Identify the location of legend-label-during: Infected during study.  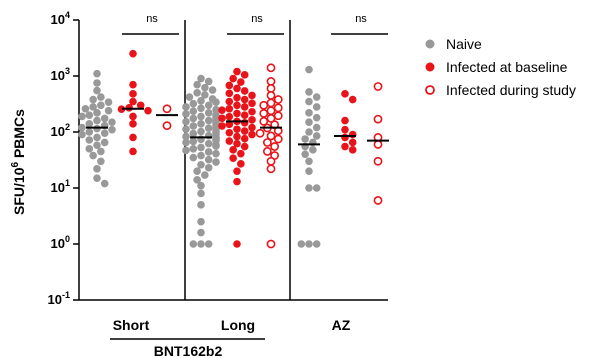
(511, 90).